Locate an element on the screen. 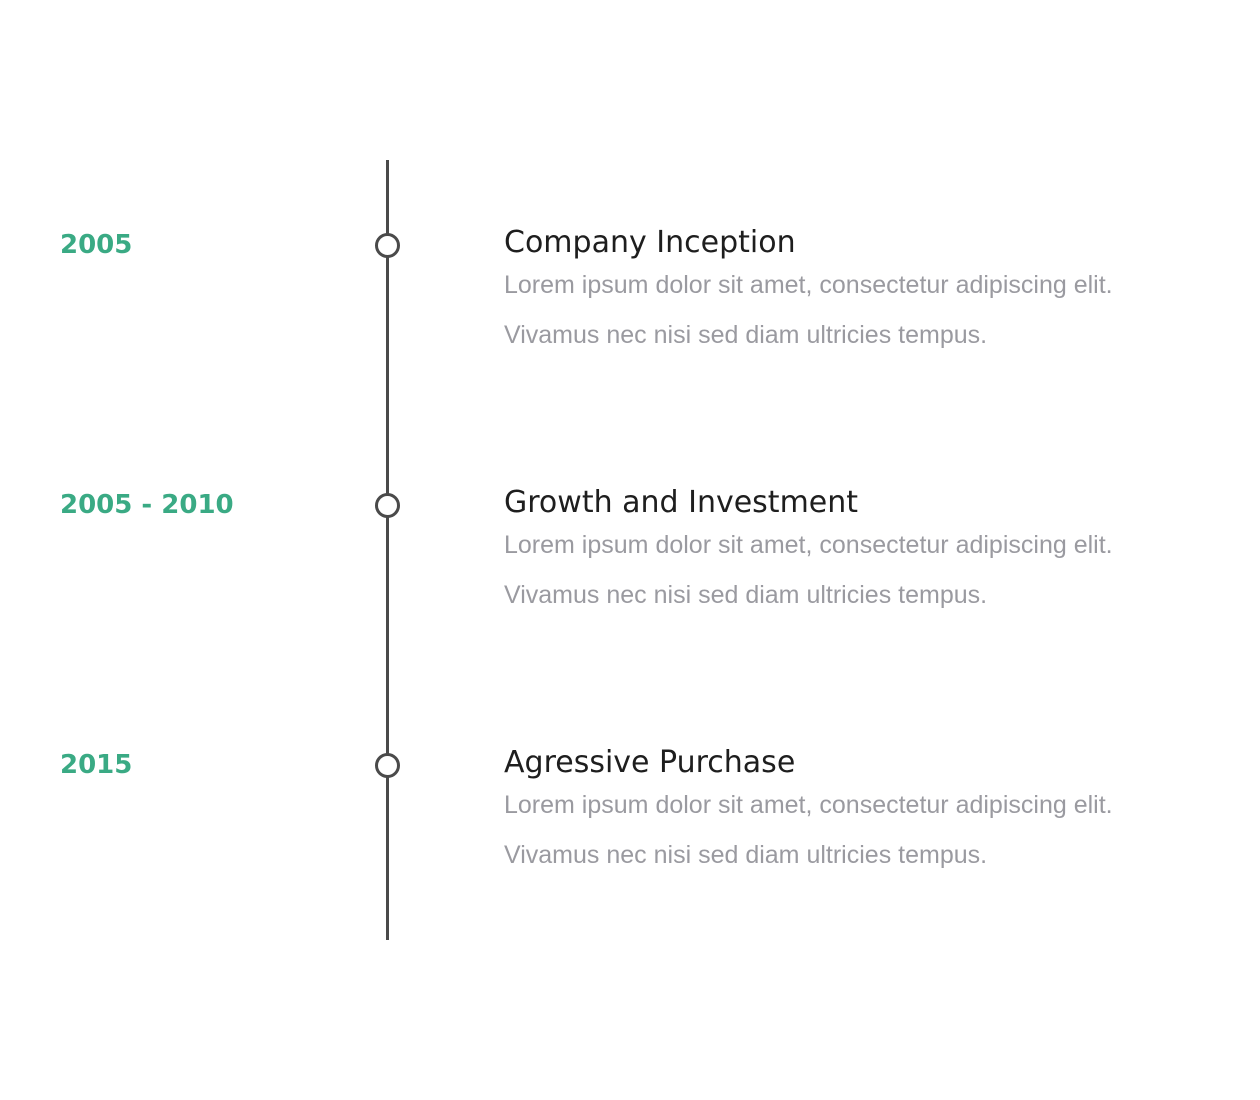 The image size is (1260, 1100). timeline-date: 2015 is located at coordinates (96, 765).